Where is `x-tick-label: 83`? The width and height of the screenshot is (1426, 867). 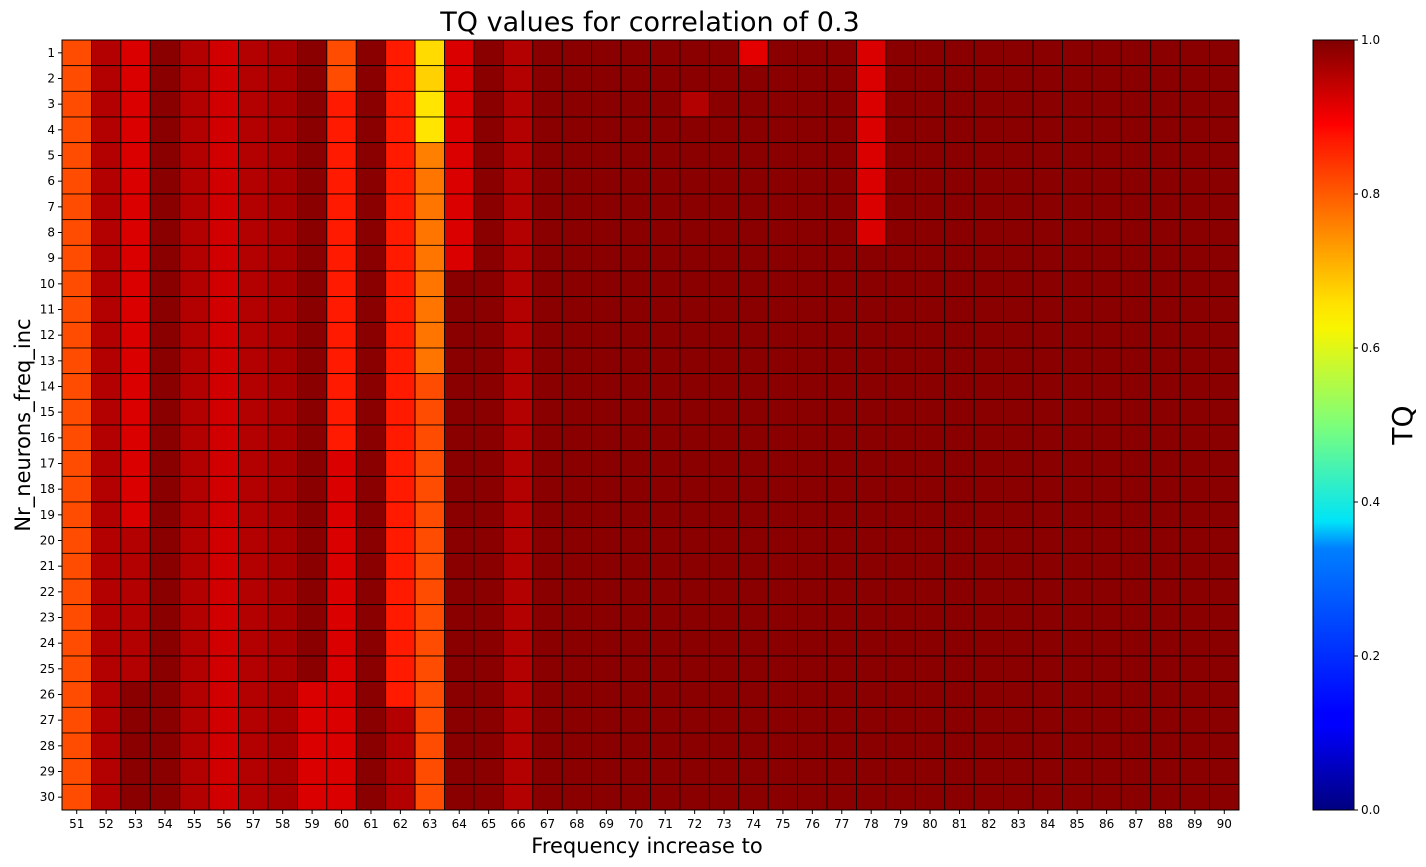
x-tick-label: 83 is located at coordinates (1018, 824).